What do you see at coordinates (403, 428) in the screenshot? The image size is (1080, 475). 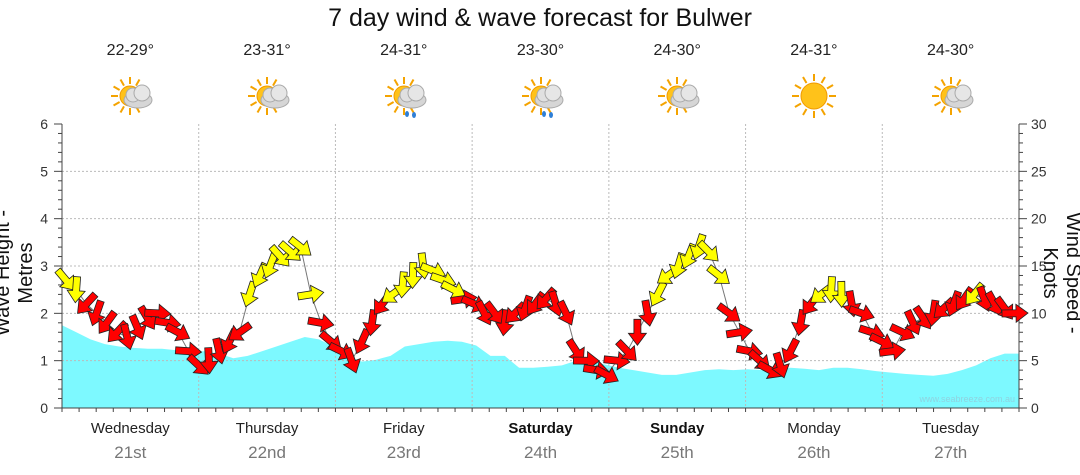 I see `day-label: Friday` at bounding box center [403, 428].